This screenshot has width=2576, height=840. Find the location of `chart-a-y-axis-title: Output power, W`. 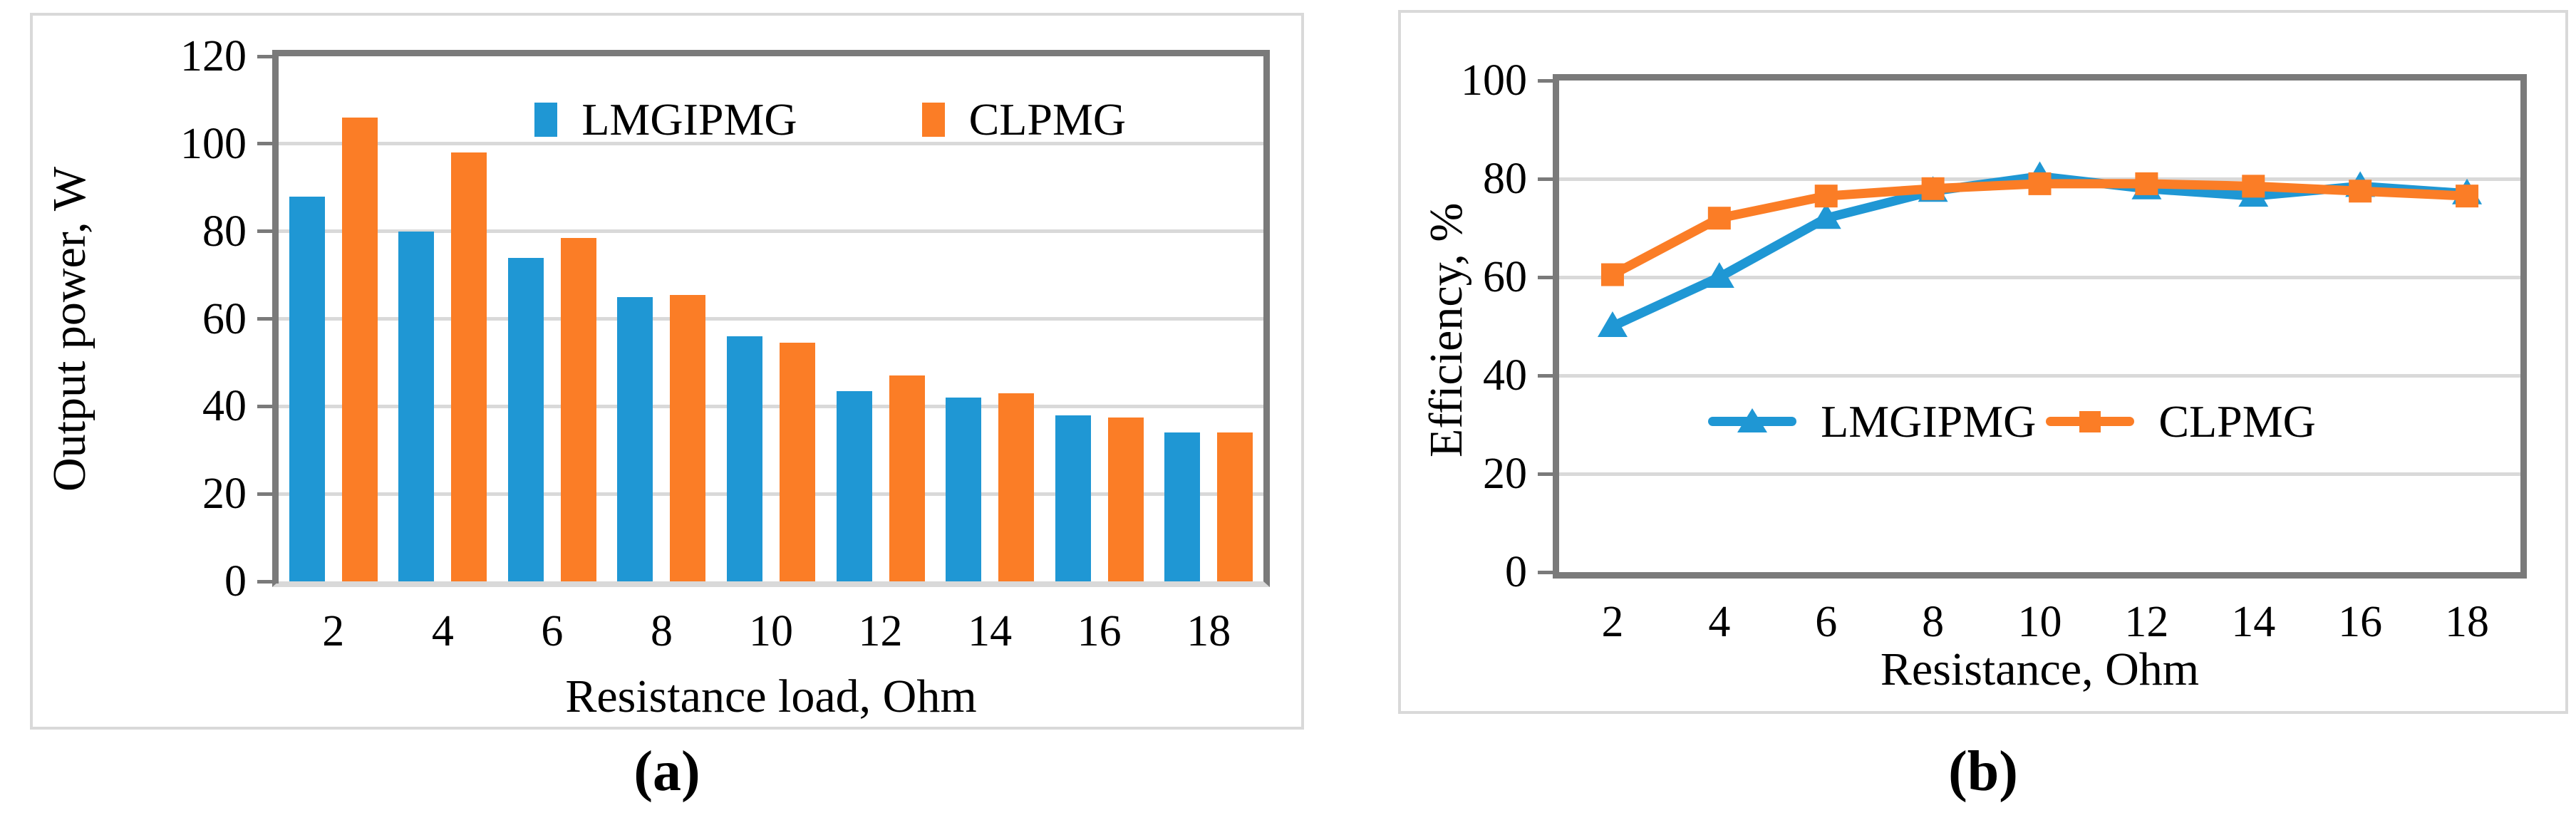

chart-a-y-axis-title: Output power, W is located at coordinates (69, 329).